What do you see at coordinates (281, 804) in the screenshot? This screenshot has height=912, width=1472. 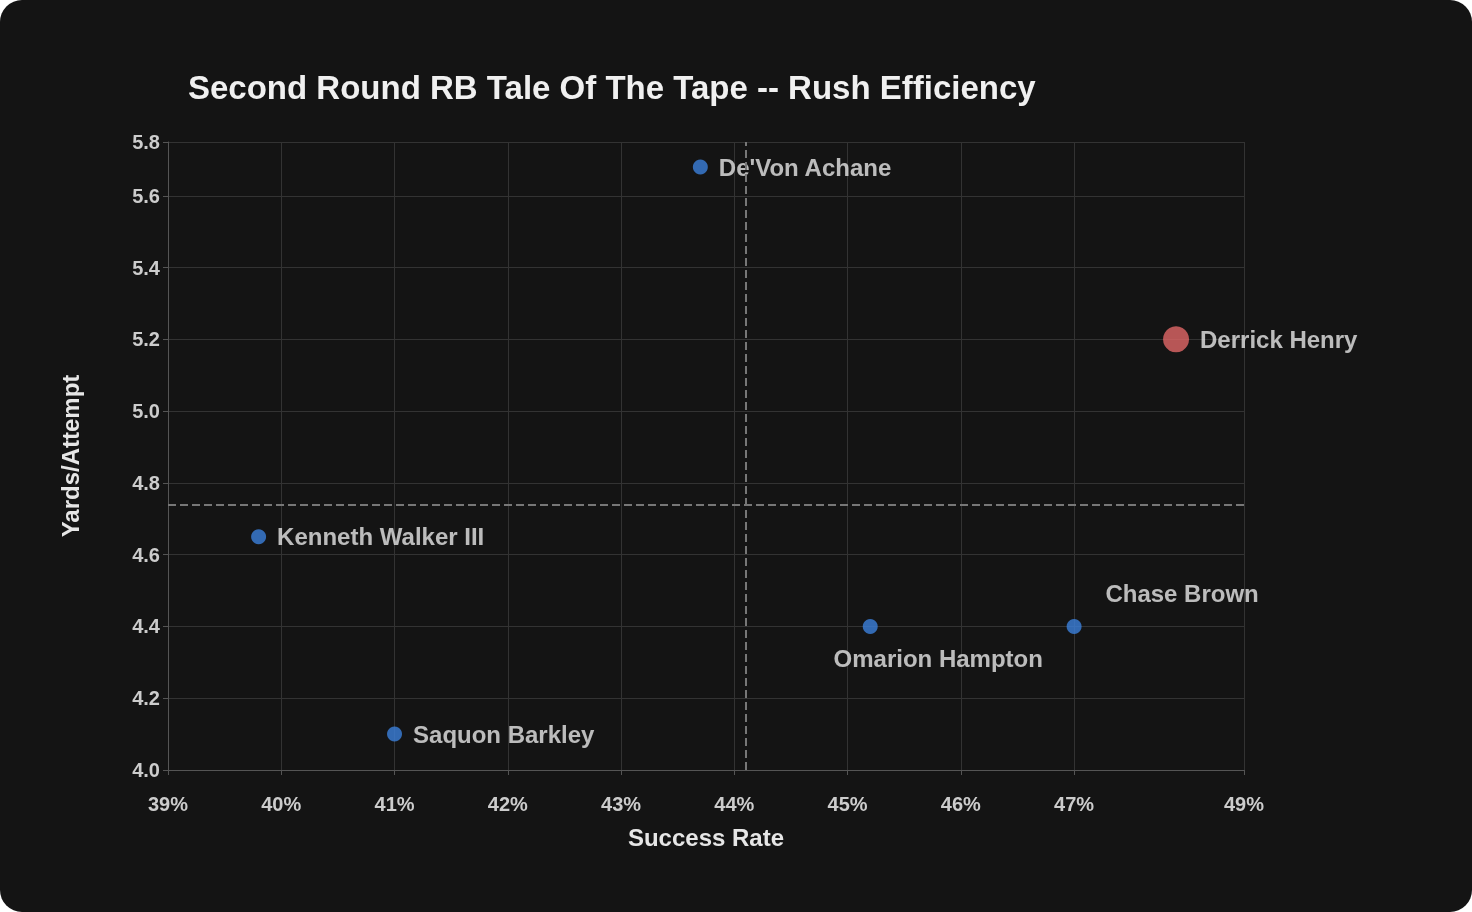 I see `x-tick-label: 40%` at bounding box center [281, 804].